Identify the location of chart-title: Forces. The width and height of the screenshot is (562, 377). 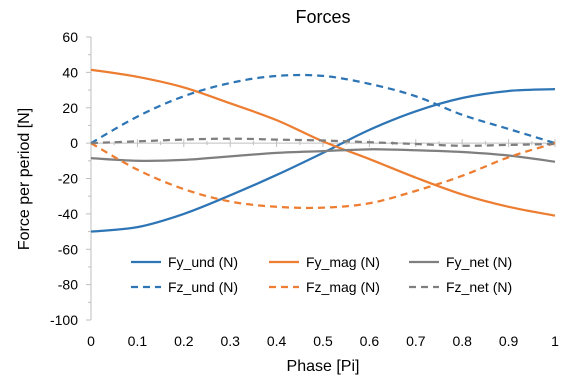
(322, 17).